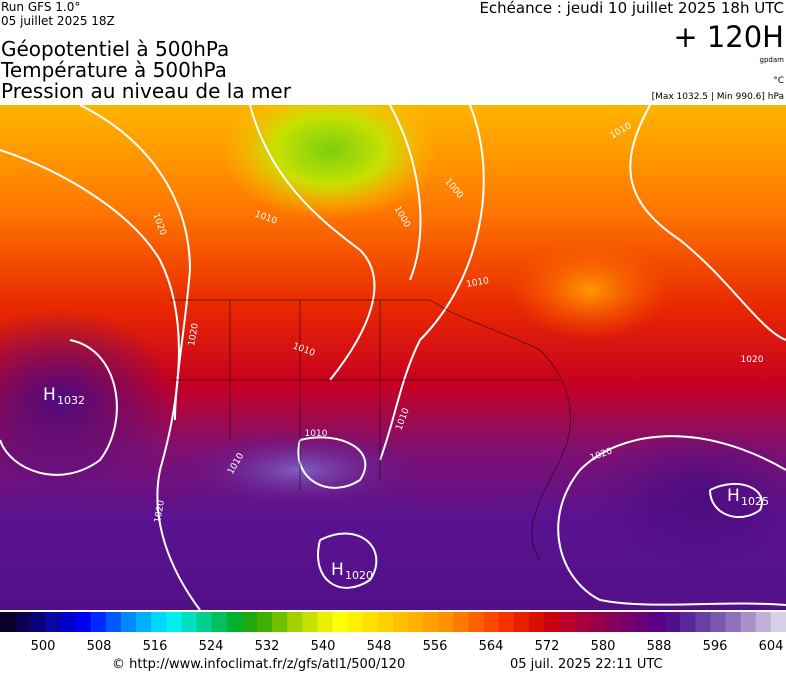  What do you see at coordinates (323, 646) in the screenshot?
I see `colorbar-tick-label: 540` at bounding box center [323, 646].